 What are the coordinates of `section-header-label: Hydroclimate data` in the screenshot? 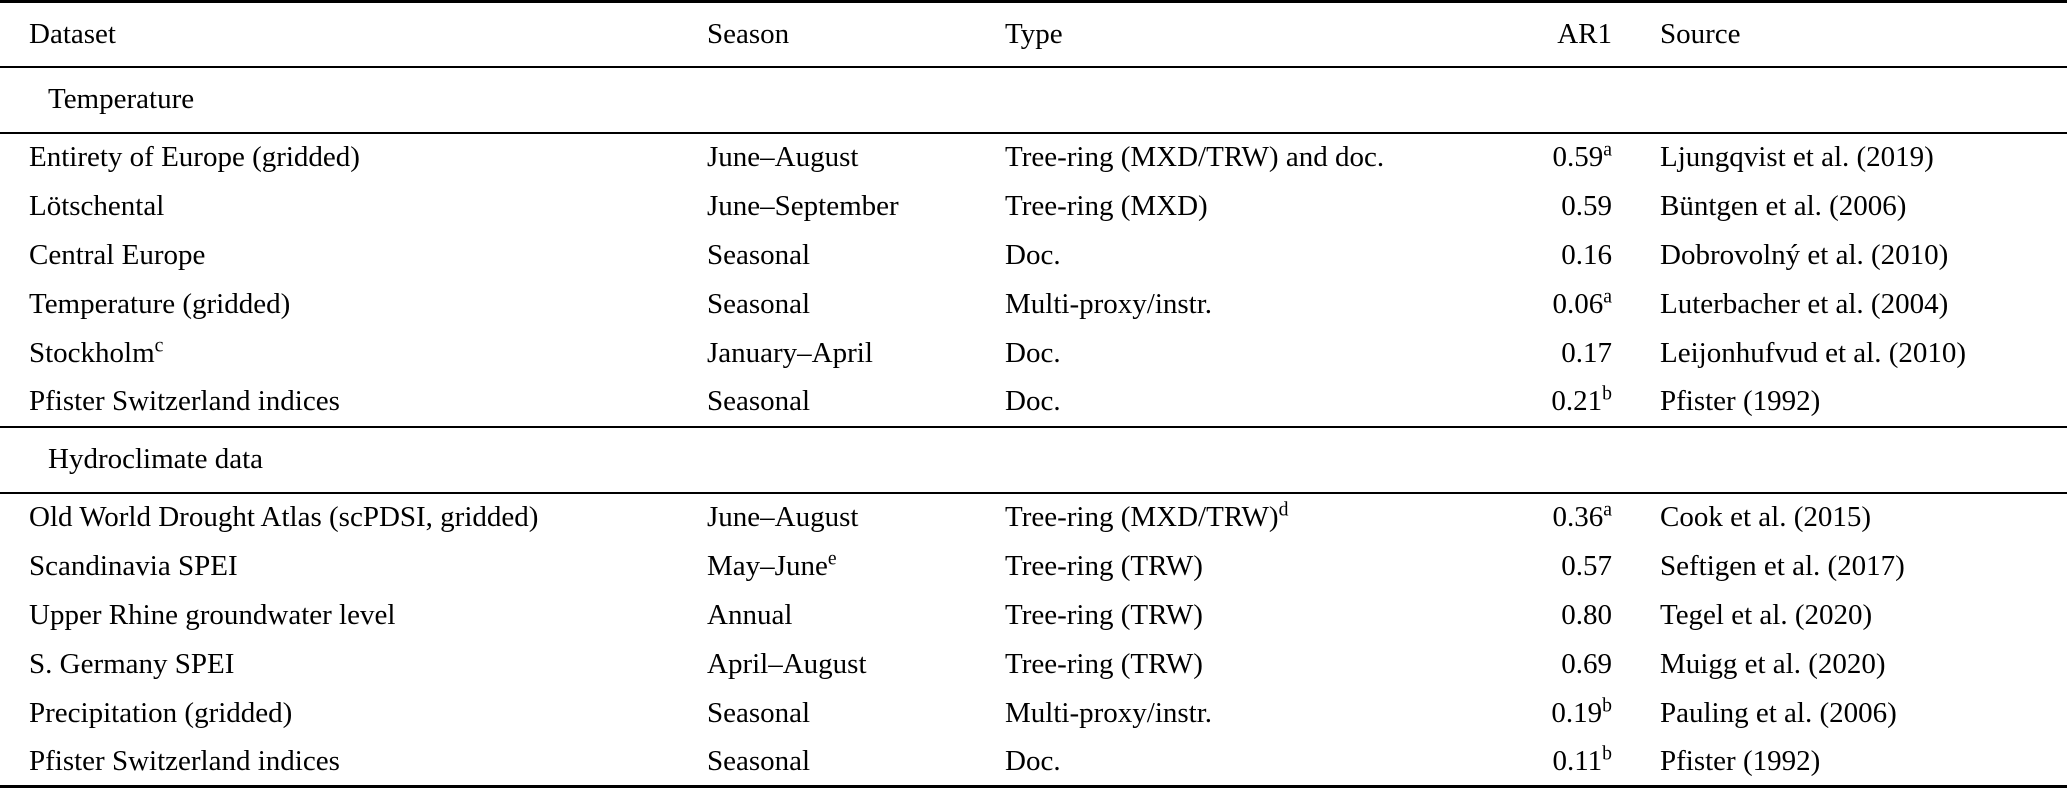 It's located at (1033, 459).